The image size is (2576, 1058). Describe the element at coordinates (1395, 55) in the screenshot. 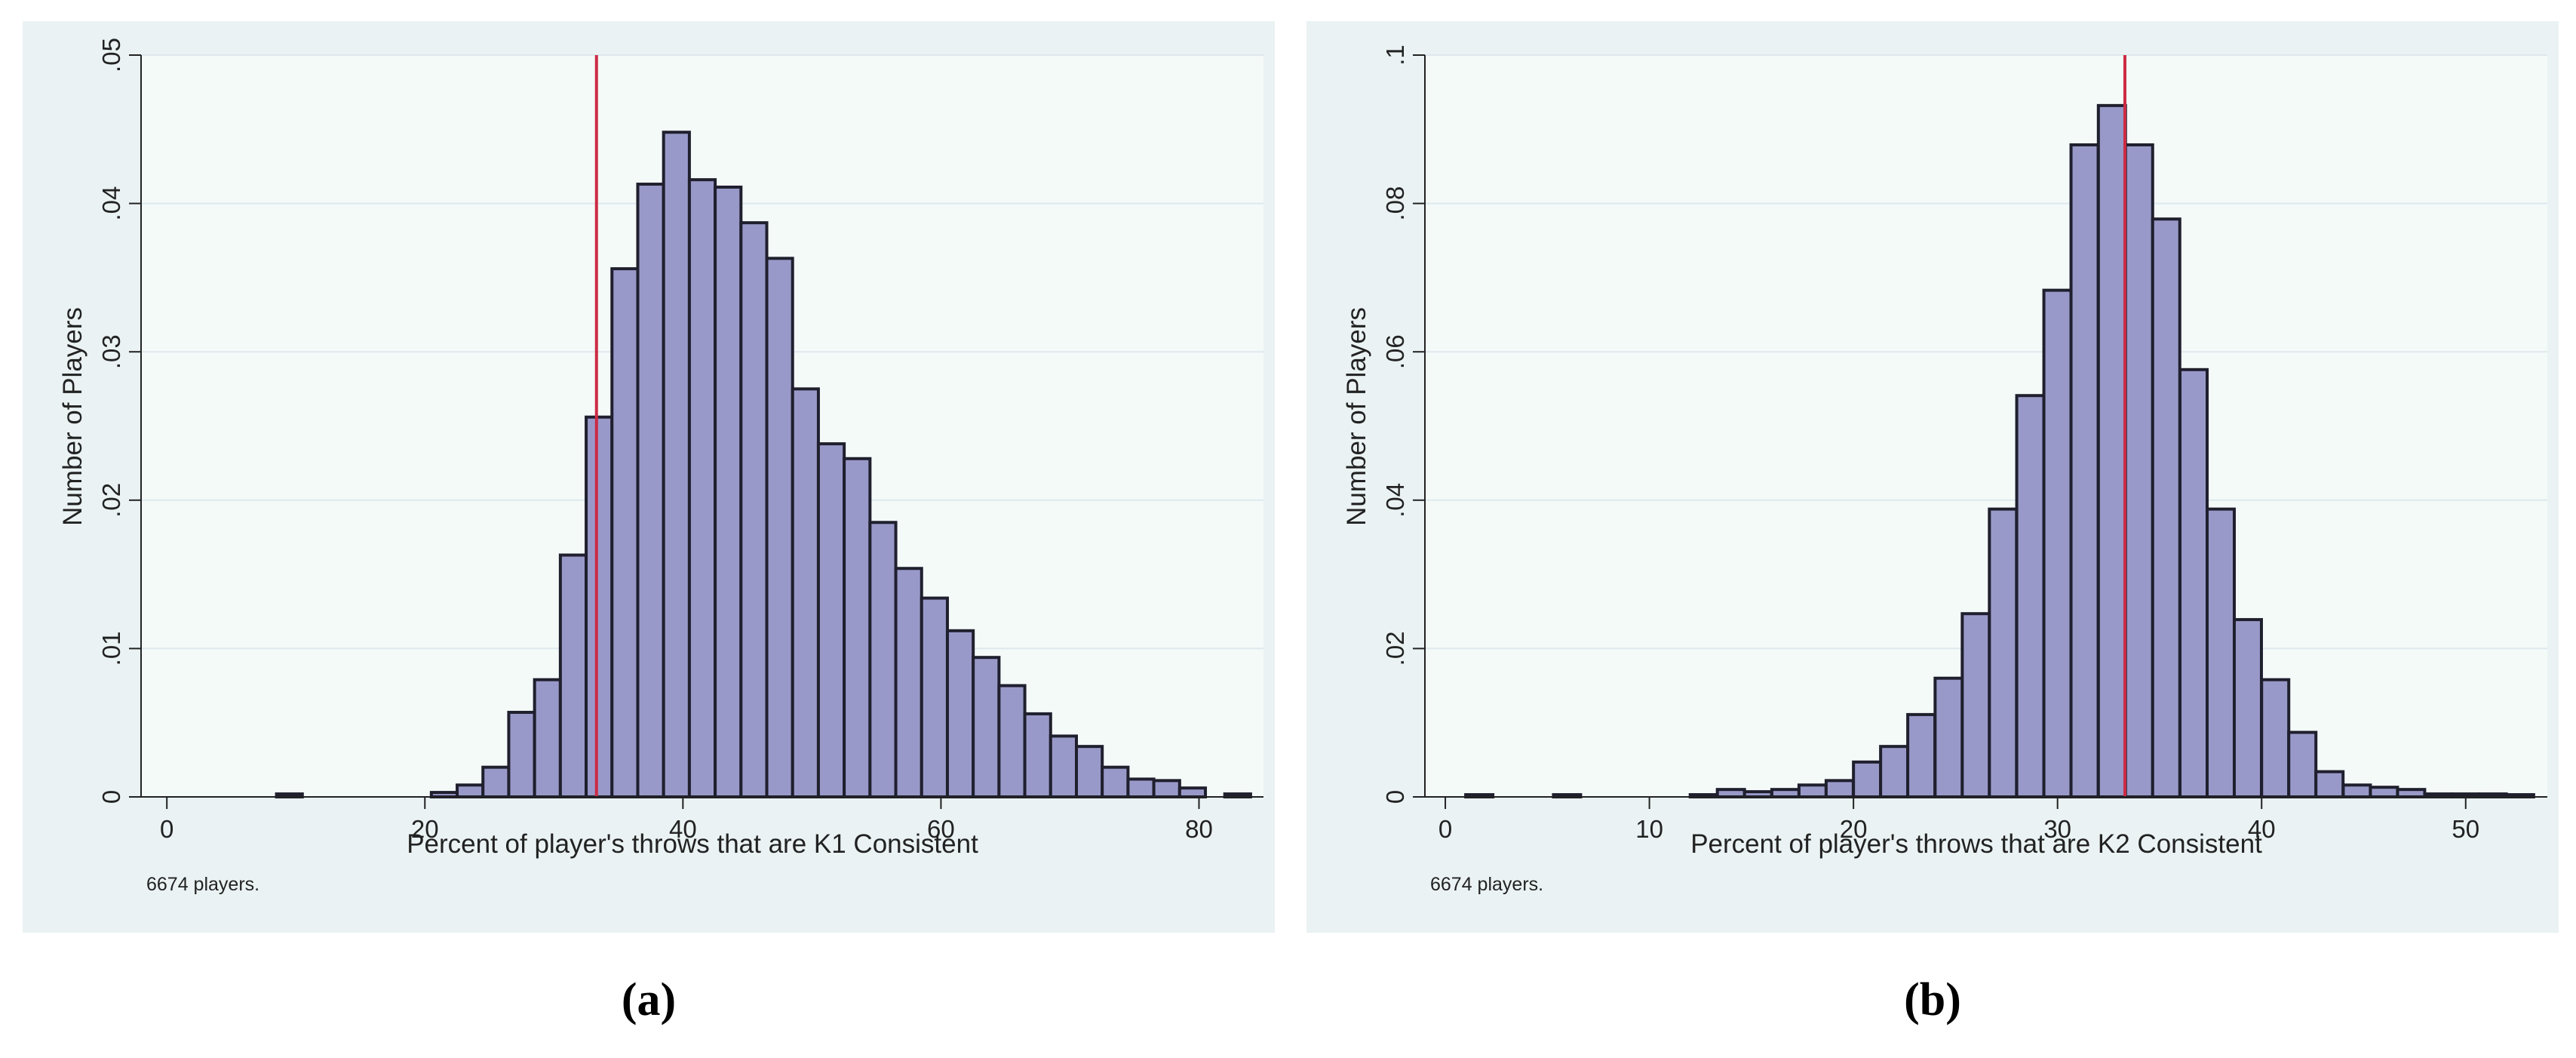

I see `y-tick-label: .1` at that location.